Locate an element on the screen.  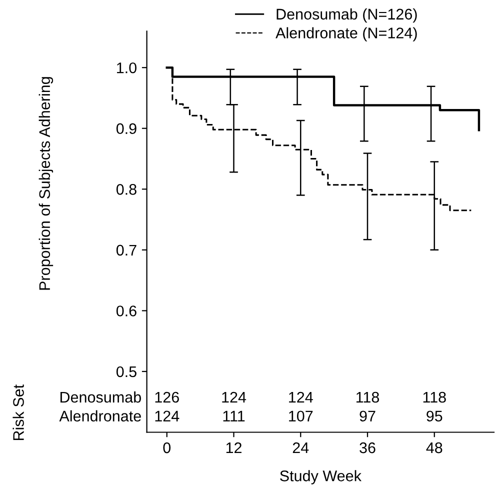
annotation: 126 is located at coordinates (167, 397).